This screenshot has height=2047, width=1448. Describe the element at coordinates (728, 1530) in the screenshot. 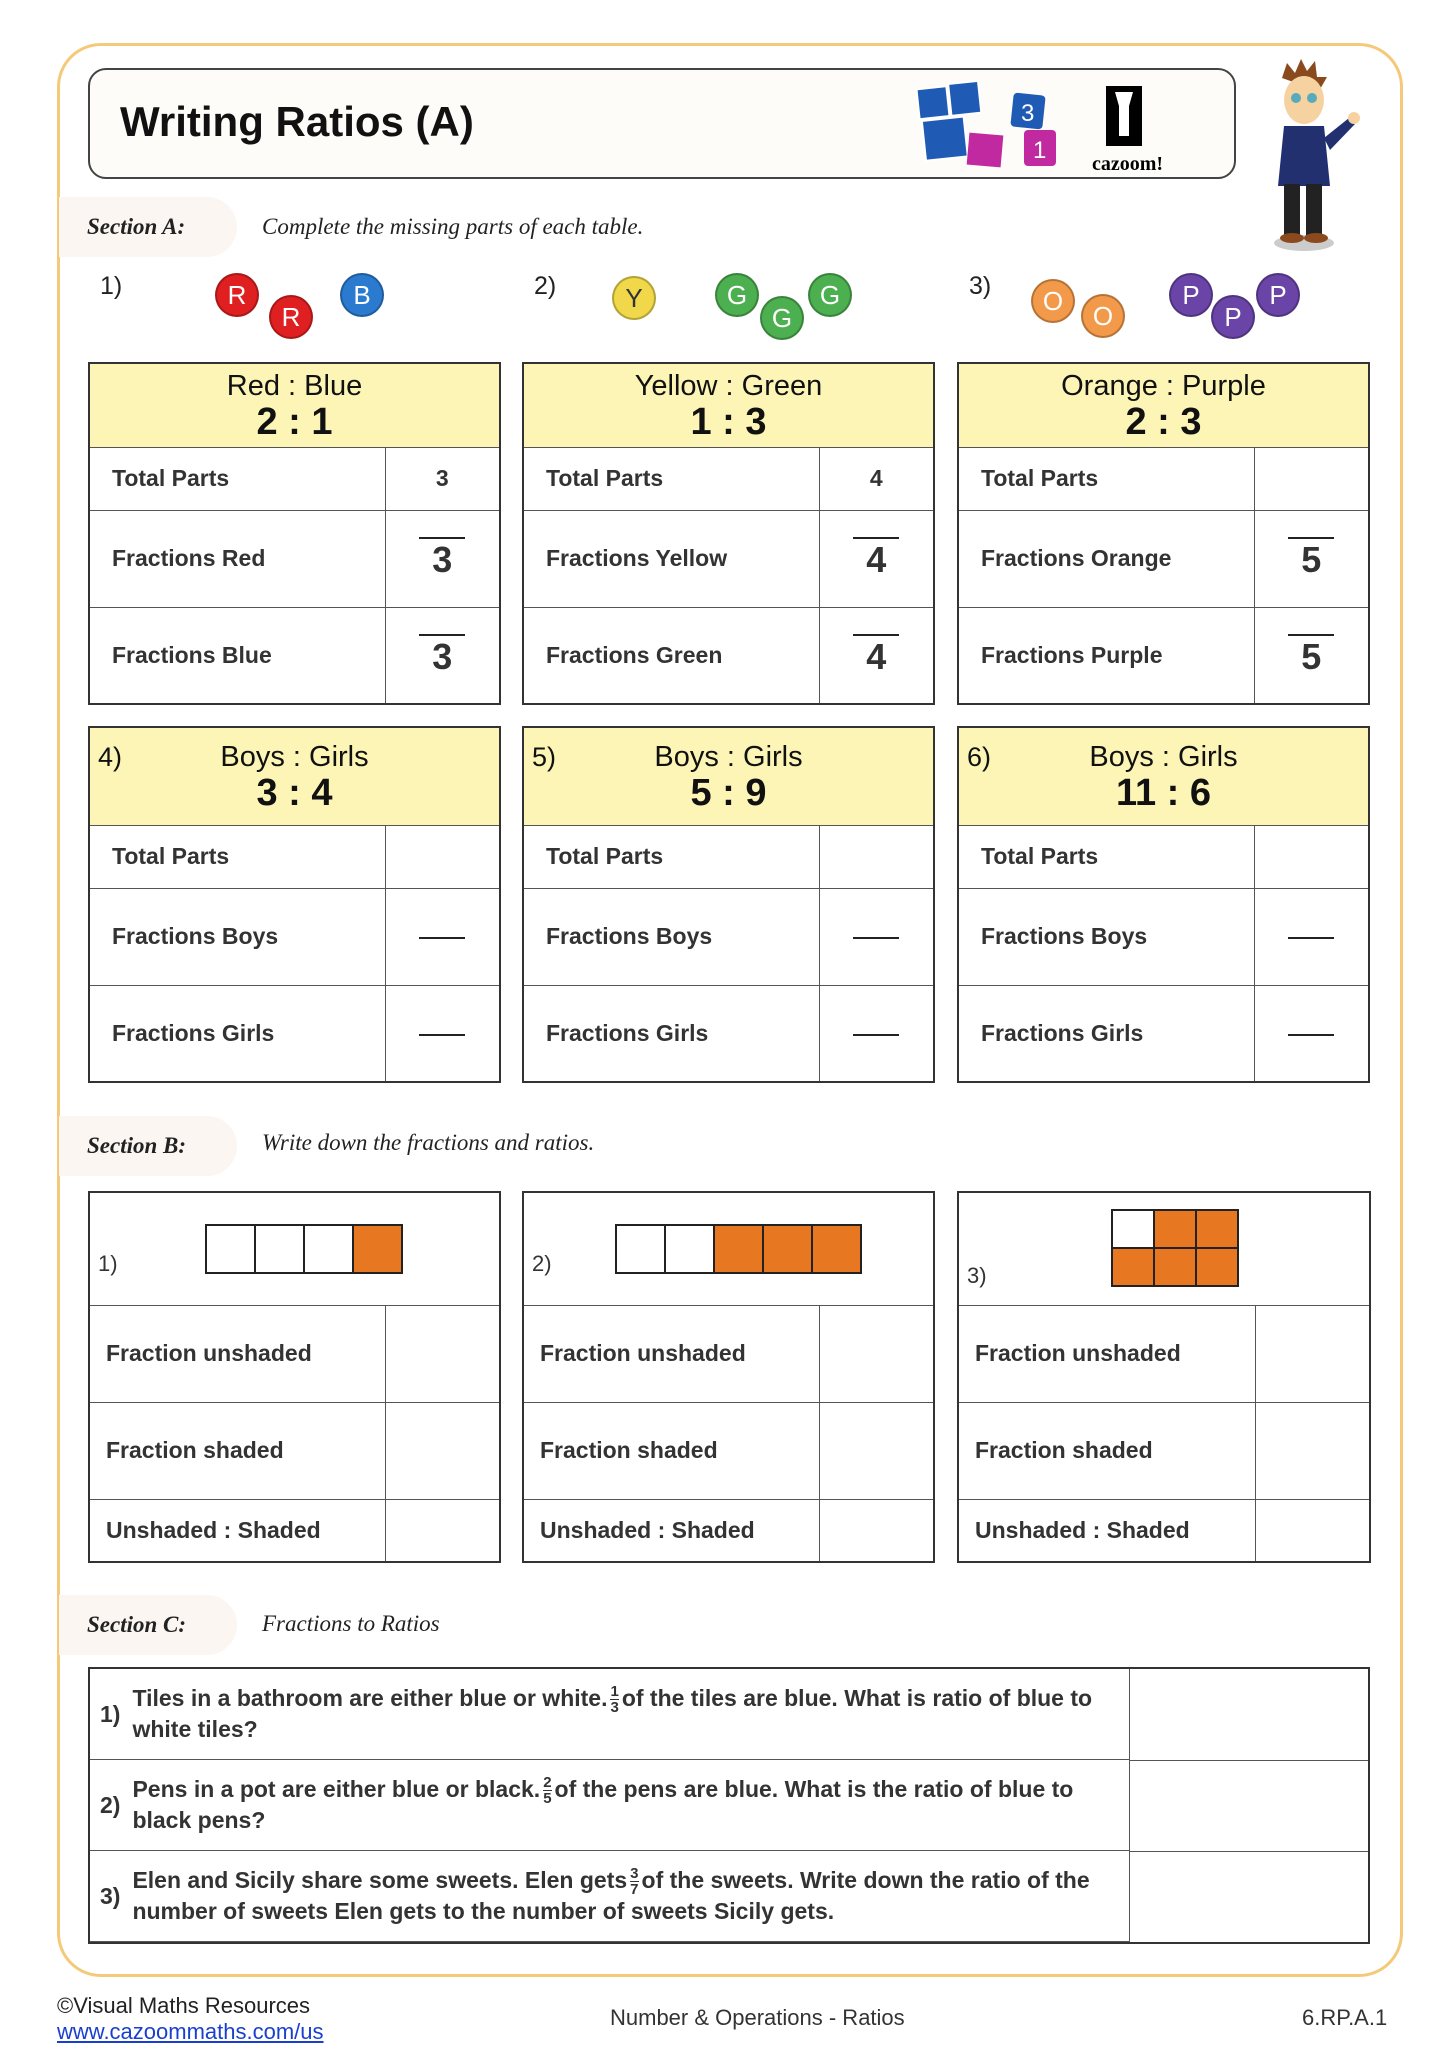

I see `table-row: Unshaded : Shaded` at that location.